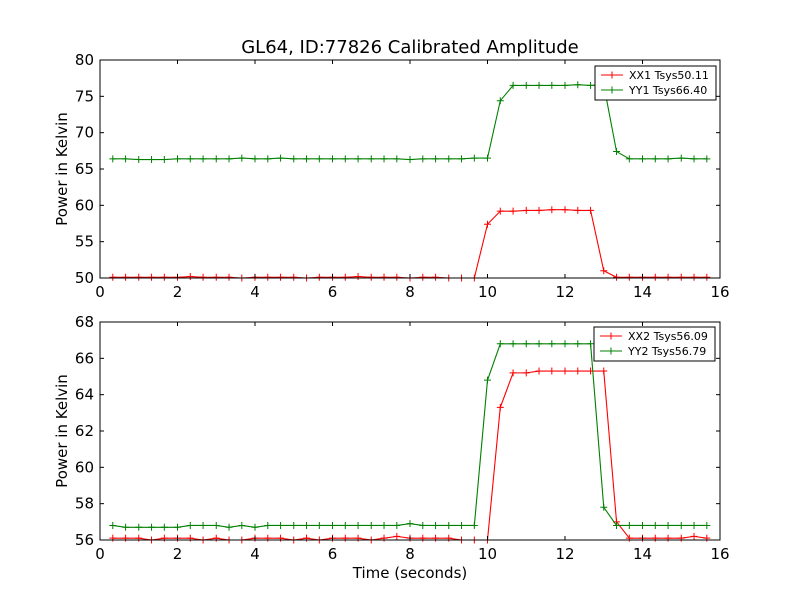 This screenshot has width=800, height=600. I want to click on y-tick-label: 56, so click(84, 540).